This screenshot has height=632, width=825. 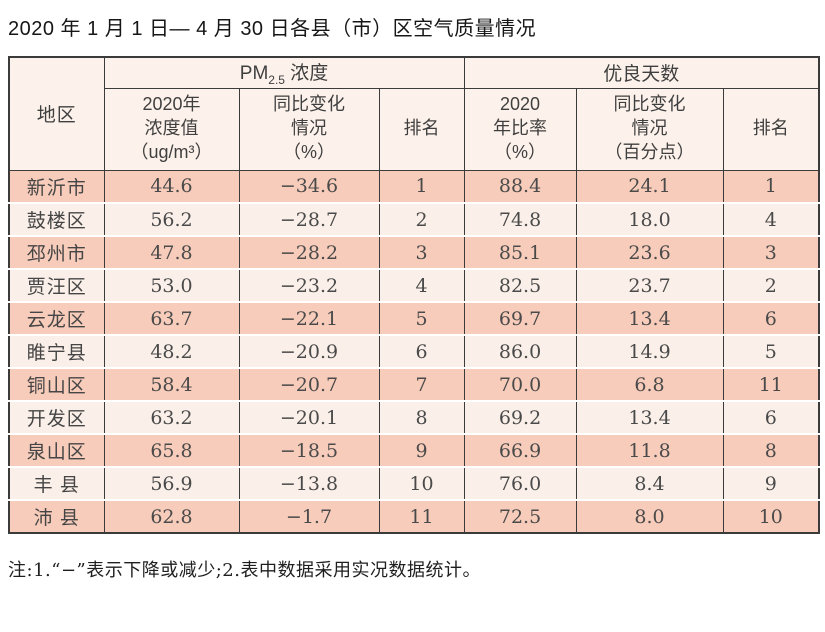 I want to click on good-ratio-cell: 86.0, so click(x=520, y=351).